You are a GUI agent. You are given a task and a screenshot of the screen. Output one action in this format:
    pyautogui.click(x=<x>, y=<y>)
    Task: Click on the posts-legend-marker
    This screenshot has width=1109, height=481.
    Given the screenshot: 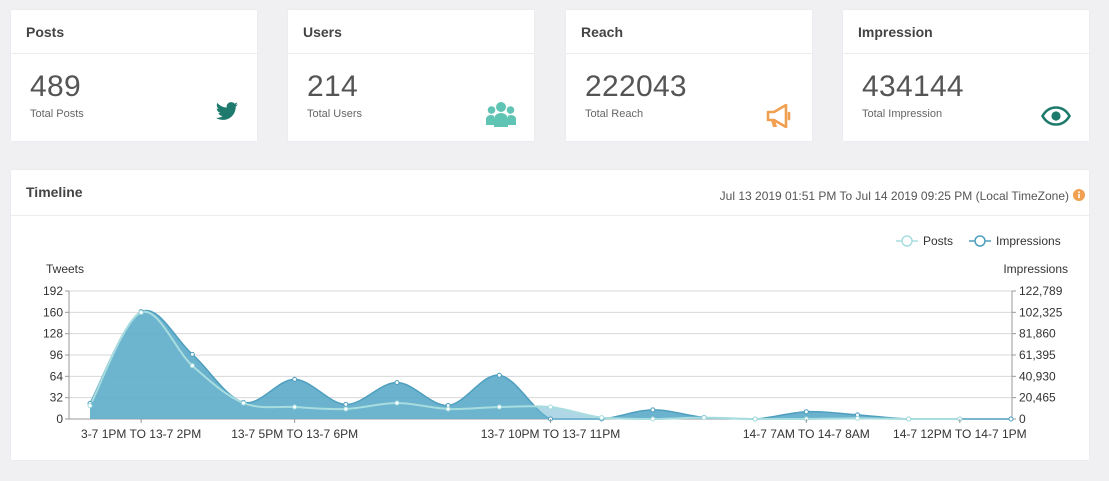 What is the action you would take?
    pyautogui.click(x=907, y=241)
    